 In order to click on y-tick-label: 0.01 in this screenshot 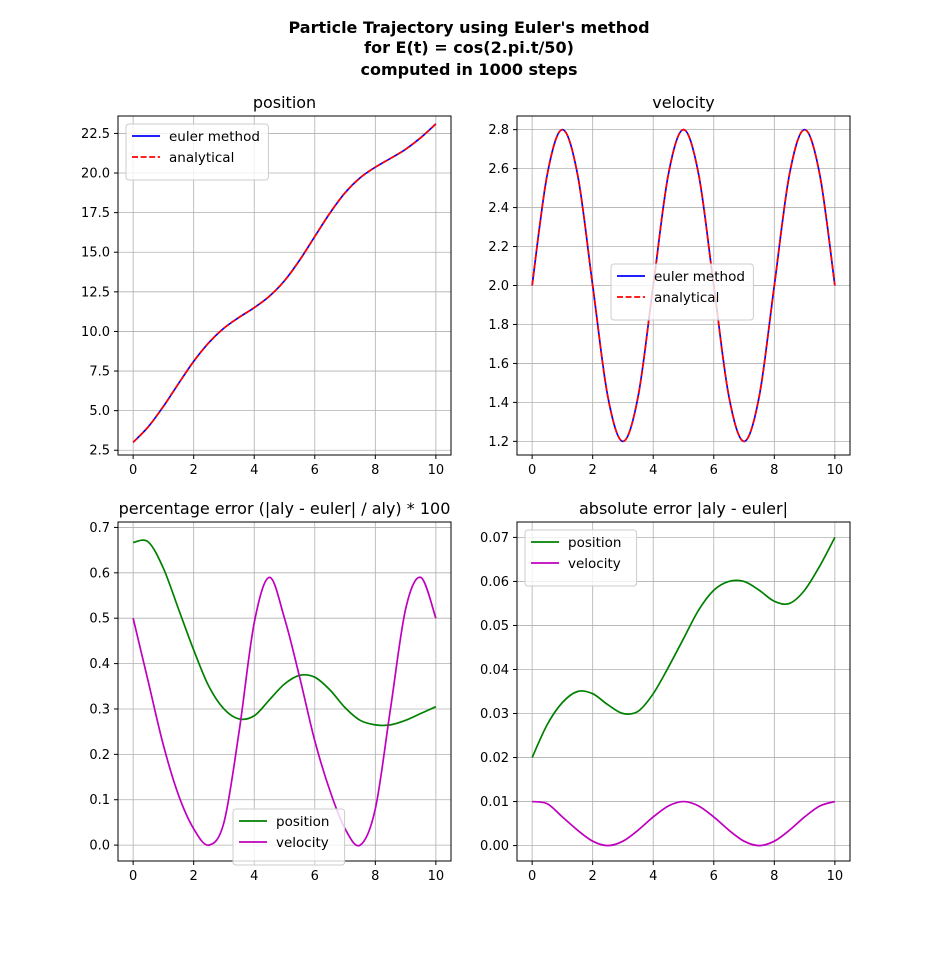, I will do `click(494, 802)`.